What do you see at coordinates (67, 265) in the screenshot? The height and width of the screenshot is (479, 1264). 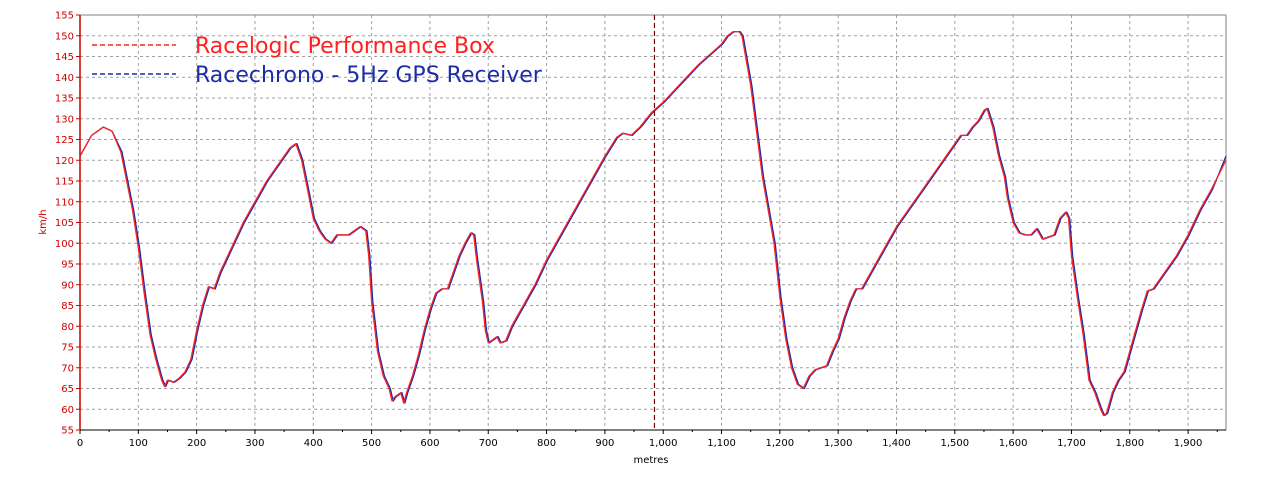 I see `y-tick-label: 95` at bounding box center [67, 265].